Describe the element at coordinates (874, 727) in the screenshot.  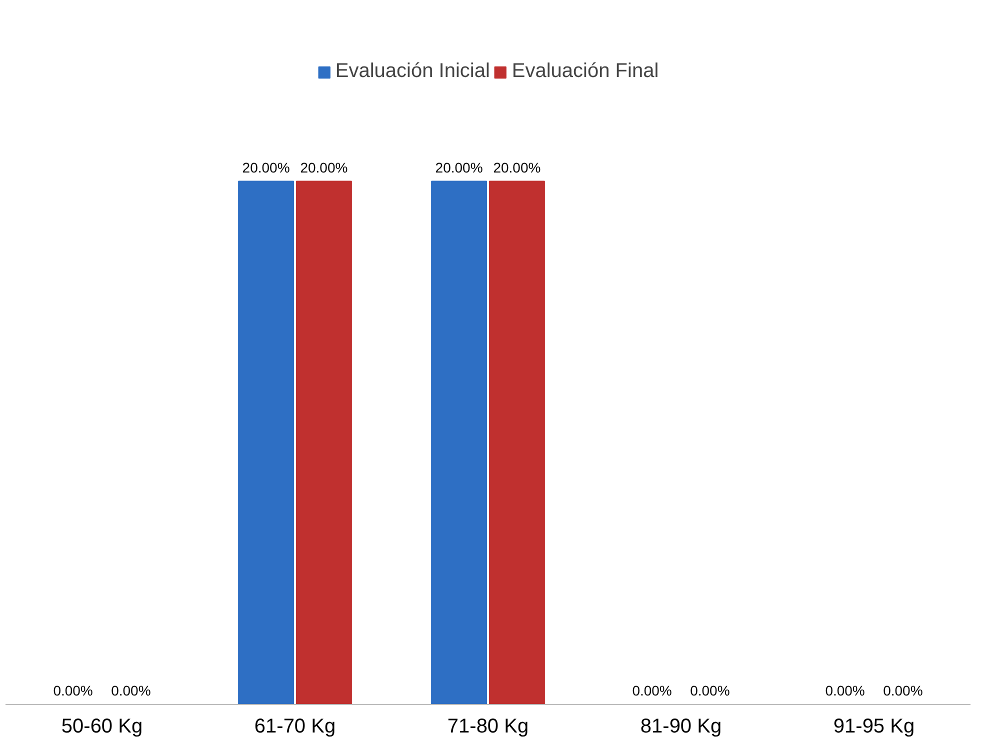
I see `x-tick-label: 91-95 Kg` at that location.